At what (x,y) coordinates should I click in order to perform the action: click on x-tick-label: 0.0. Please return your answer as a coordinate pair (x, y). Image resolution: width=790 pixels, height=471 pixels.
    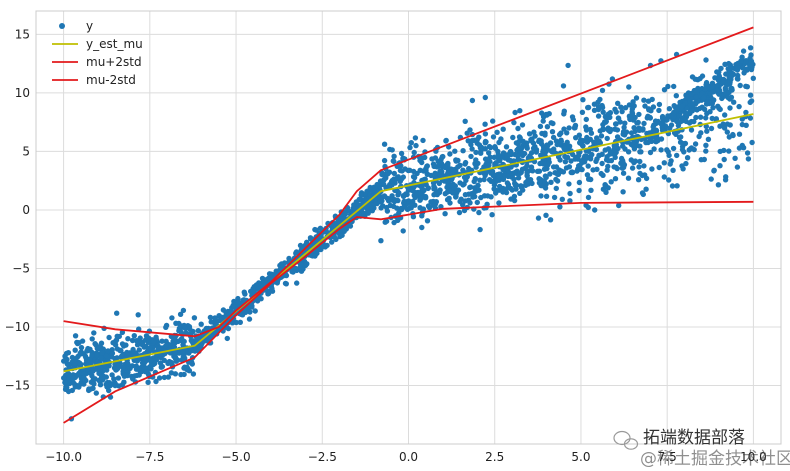
    Looking at the image, I should click on (408, 457).